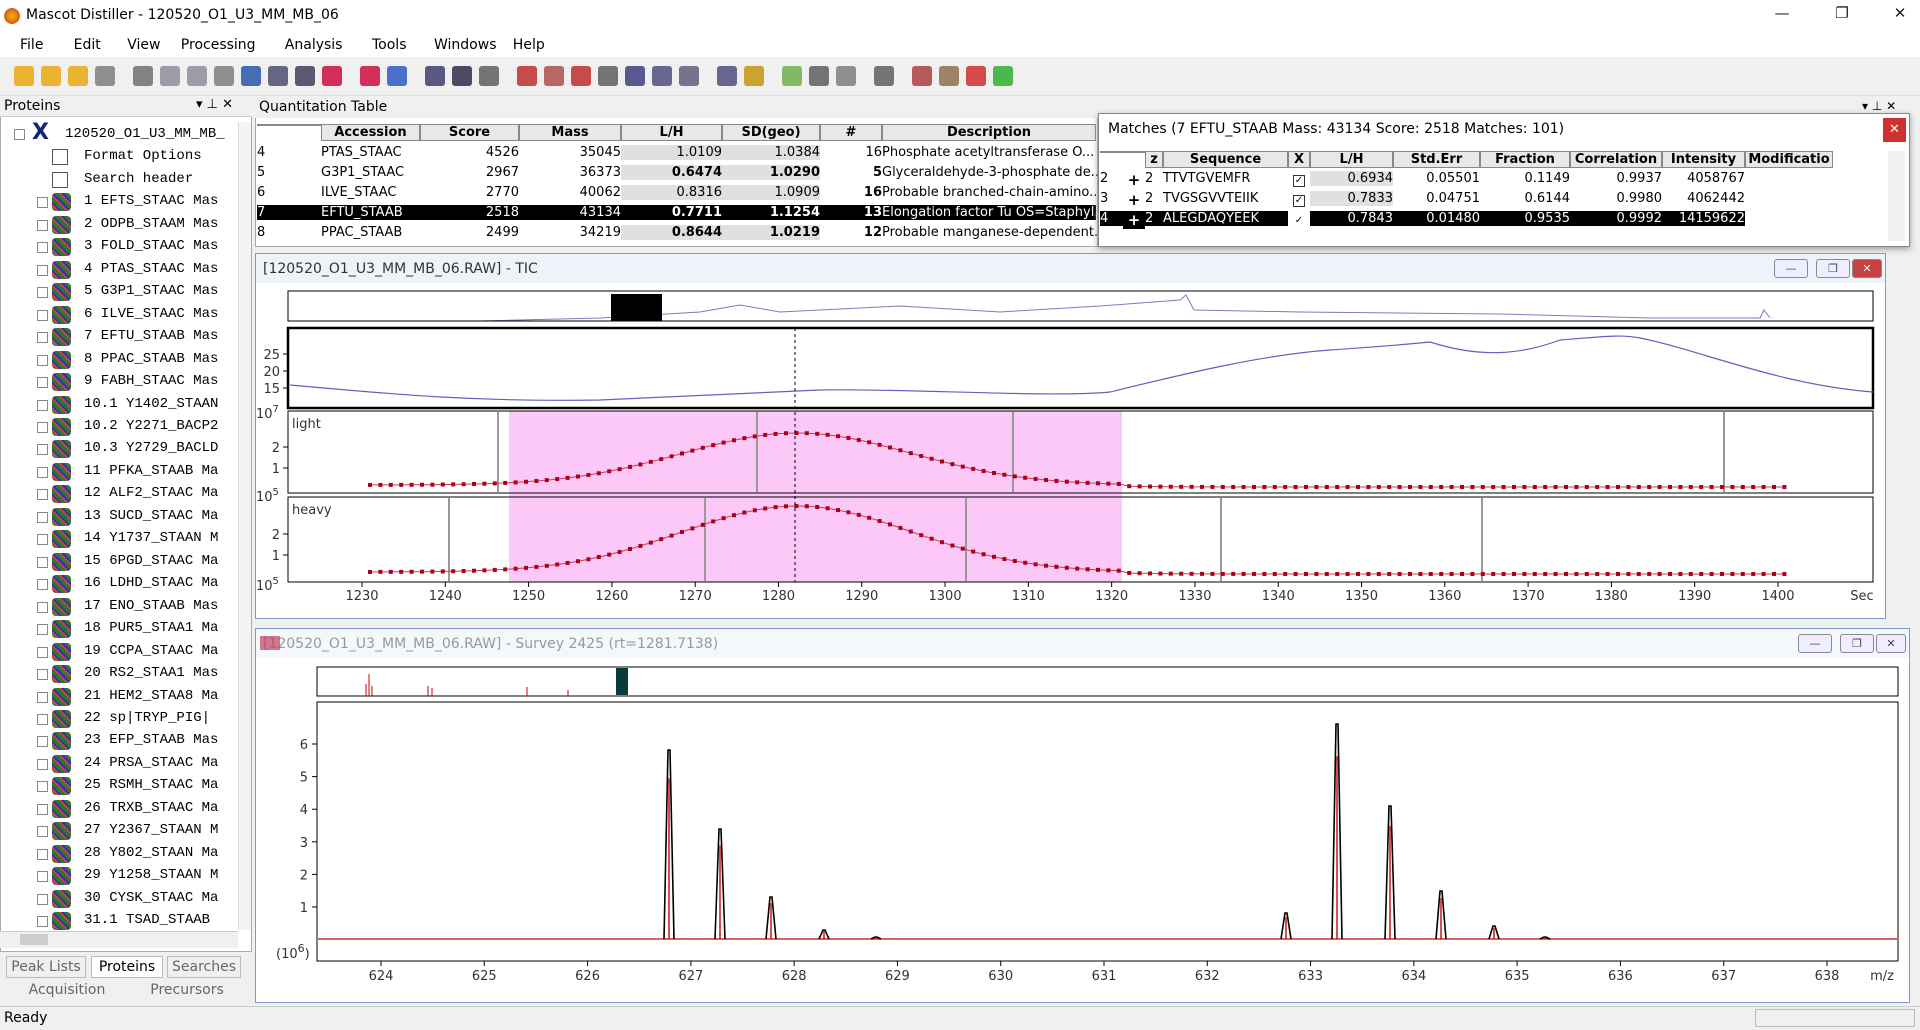 This screenshot has height=1030, width=1920. What do you see at coordinates (1525, 159) in the screenshot?
I see `column-header cell: Fraction` at bounding box center [1525, 159].